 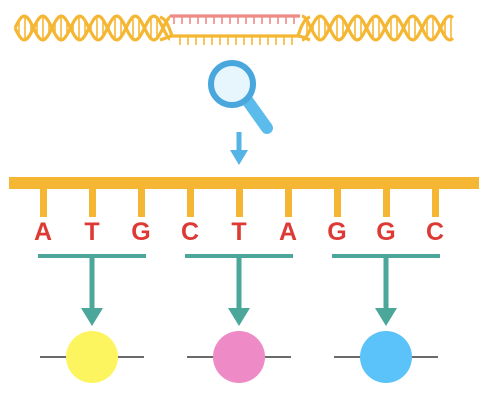 I want to click on highlighted-dna-segment, so click(x=235, y=29).